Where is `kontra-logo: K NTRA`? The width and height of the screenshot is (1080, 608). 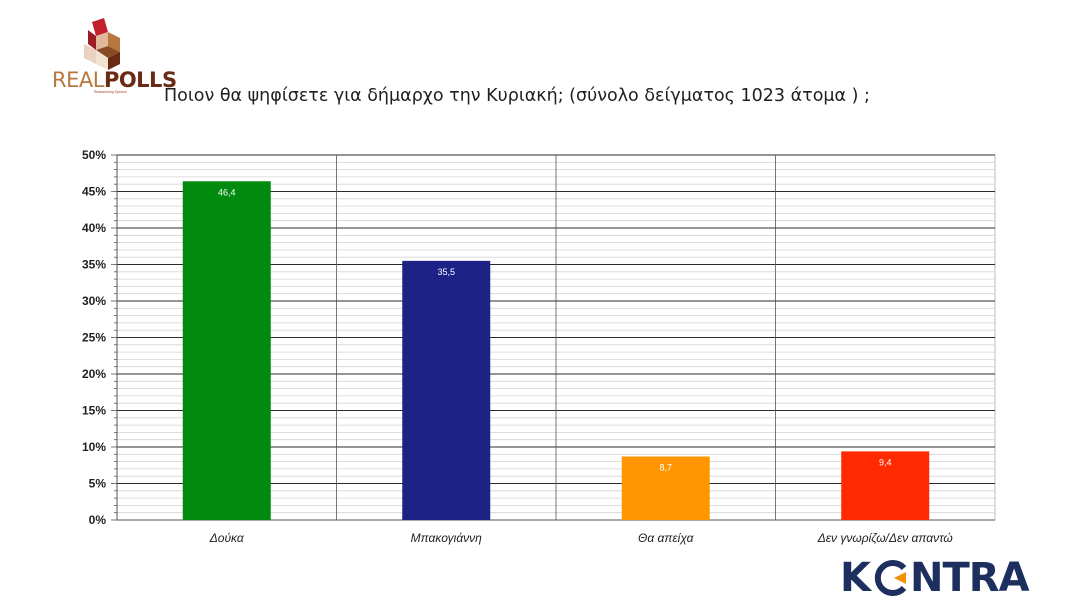
kontra-logo: K NTRA is located at coordinates (943, 578).